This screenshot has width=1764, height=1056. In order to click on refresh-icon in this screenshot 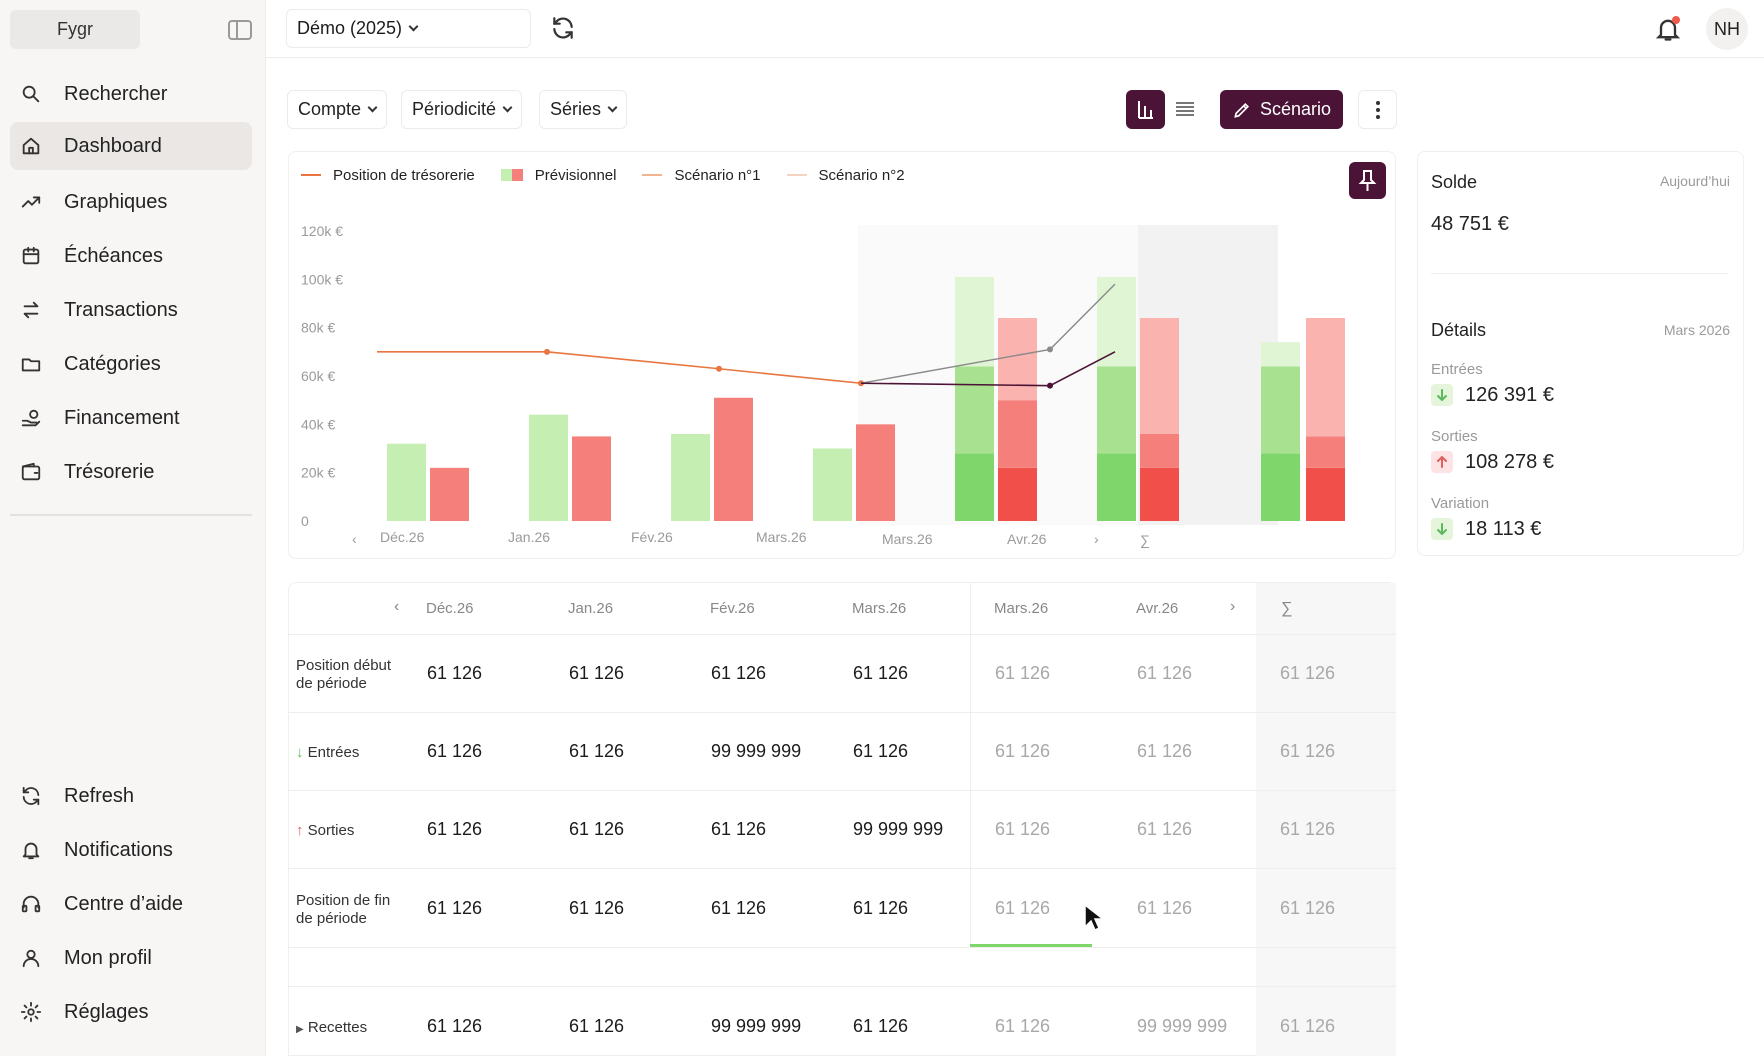, I will do `click(563, 28)`.